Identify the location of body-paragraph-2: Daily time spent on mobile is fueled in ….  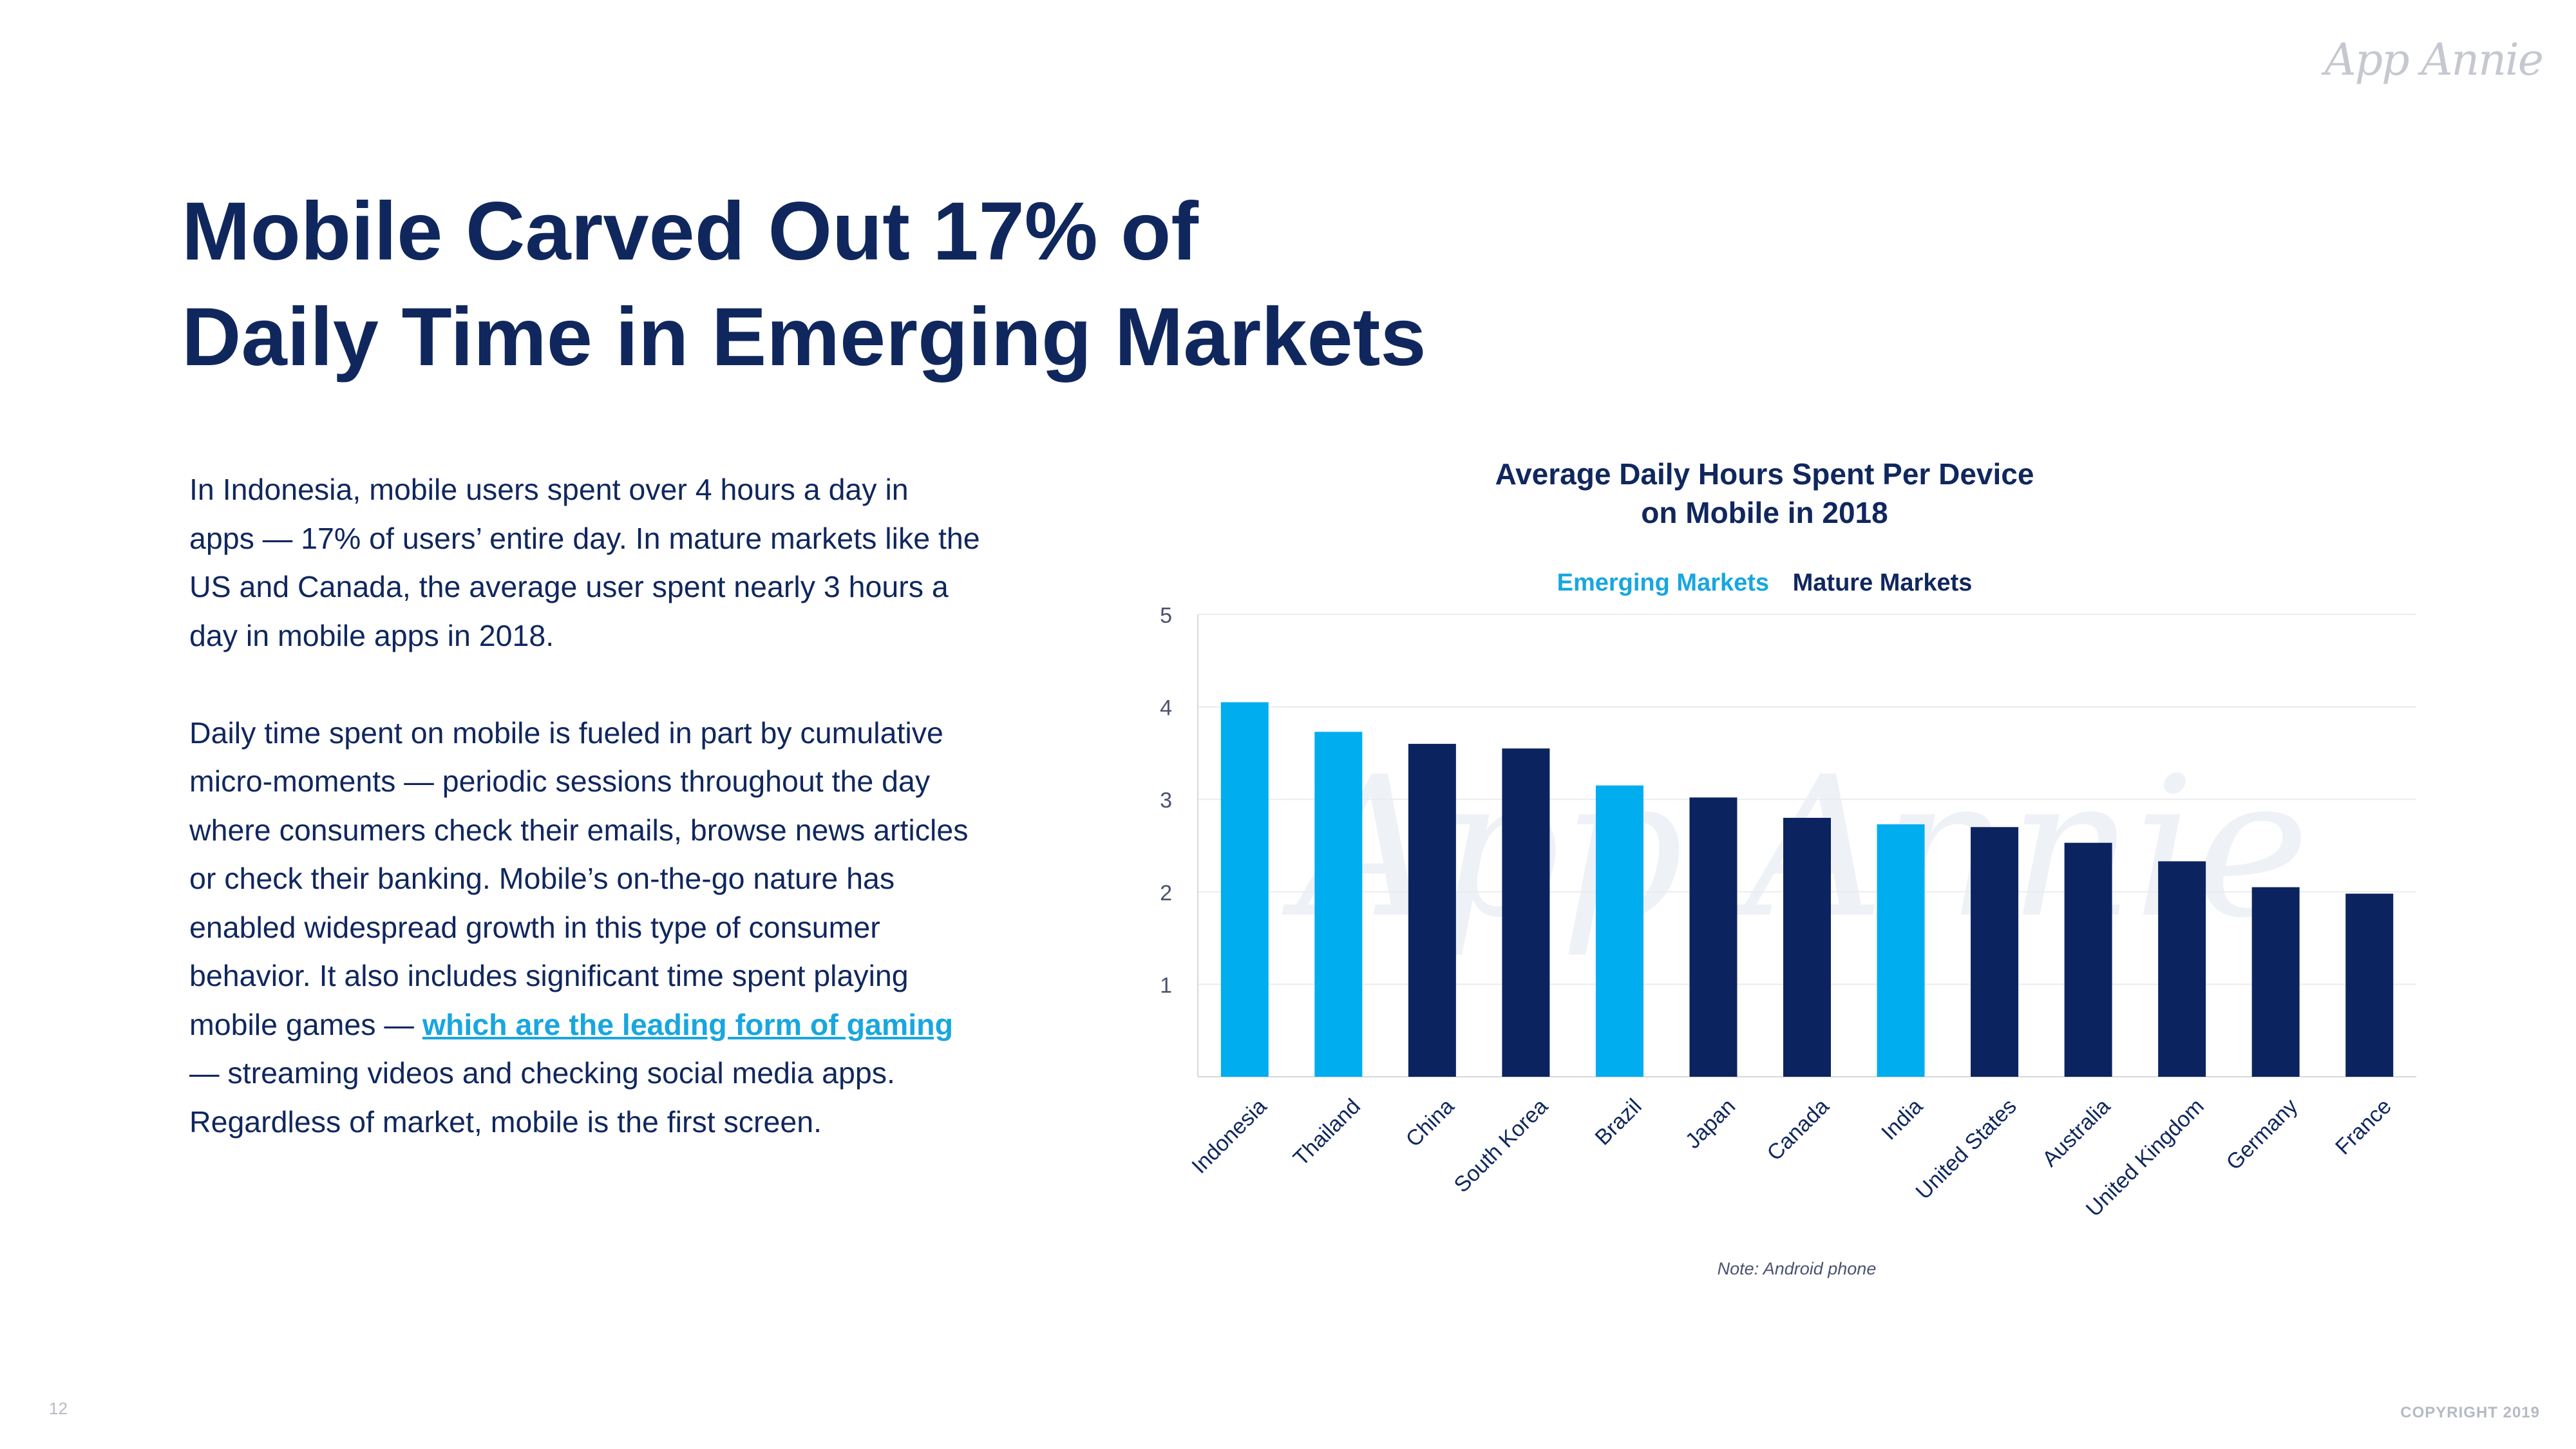
(585, 928).